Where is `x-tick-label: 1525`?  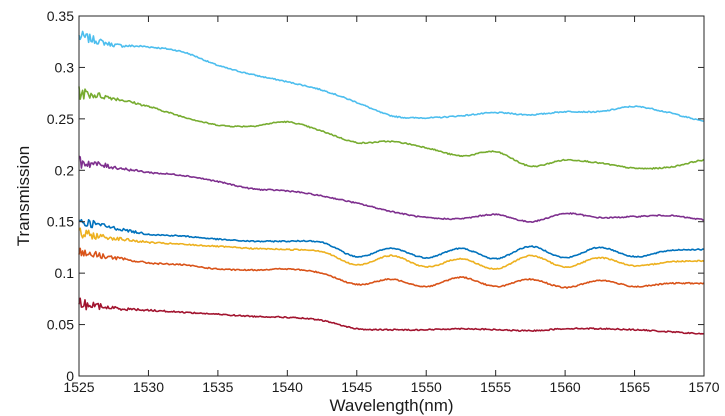 x-tick-label: 1525 is located at coordinates (78, 387).